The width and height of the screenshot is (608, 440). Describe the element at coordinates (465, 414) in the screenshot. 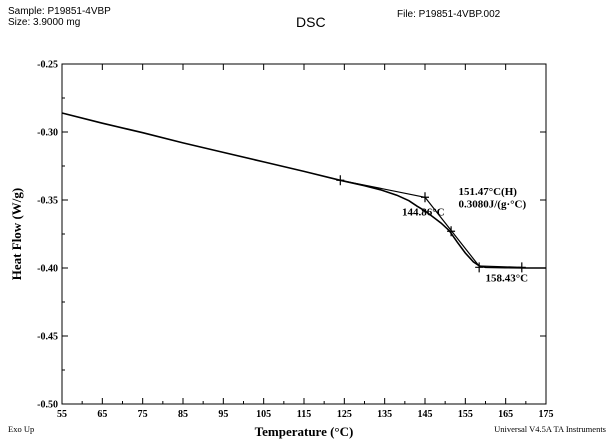

I see `x-tick-label: 155` at that location.